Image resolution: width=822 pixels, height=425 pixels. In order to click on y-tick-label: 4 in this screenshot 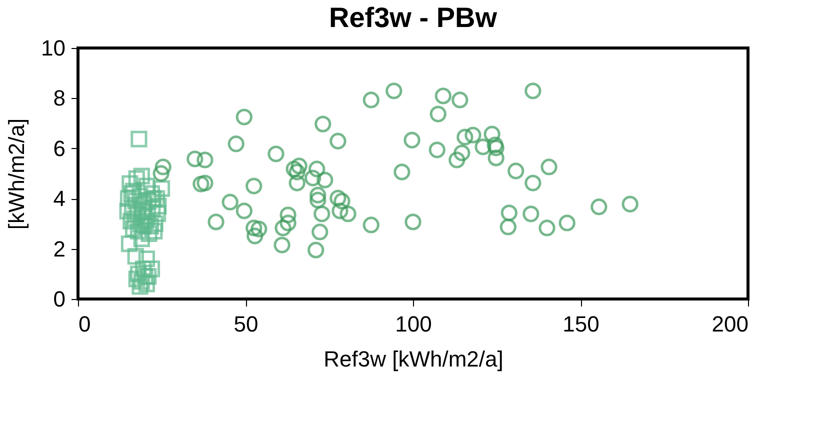, I will do `click(59, 199)`.